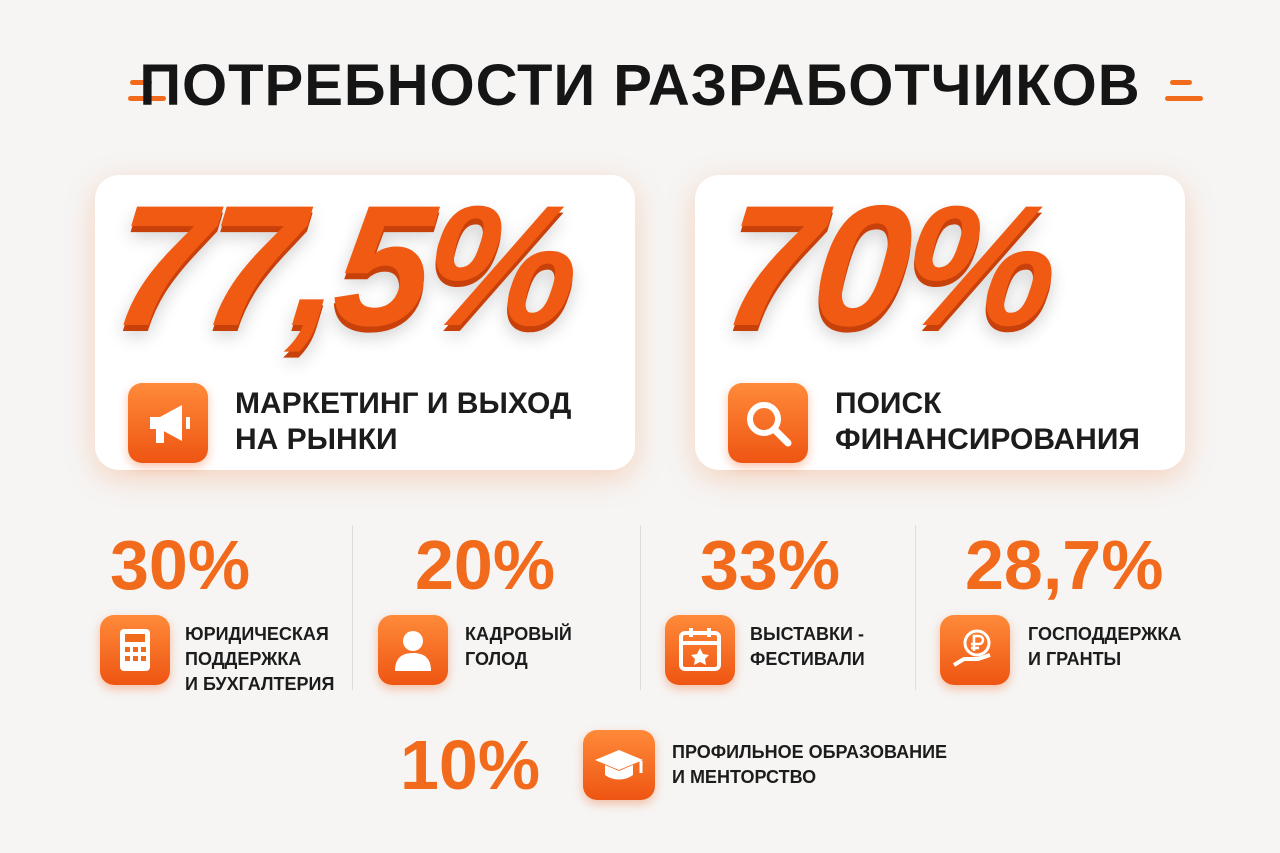  Describe the element at coordinates (180, 565) in the screenshot. I see `stat-value: 30%` at that location.